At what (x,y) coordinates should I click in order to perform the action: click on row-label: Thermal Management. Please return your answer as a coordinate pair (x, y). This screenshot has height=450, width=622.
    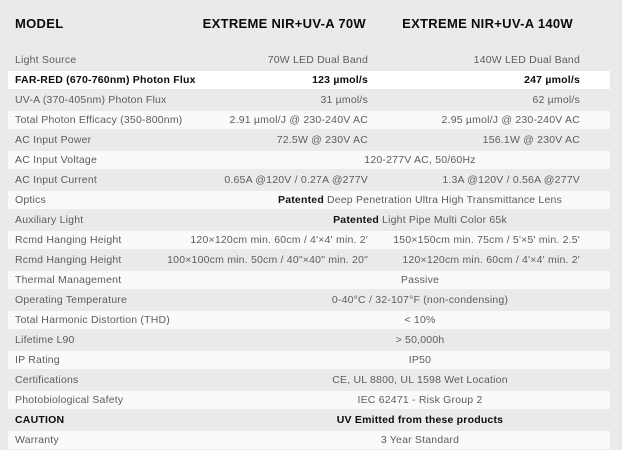
    Looking at the image, I should click on (68, 280).